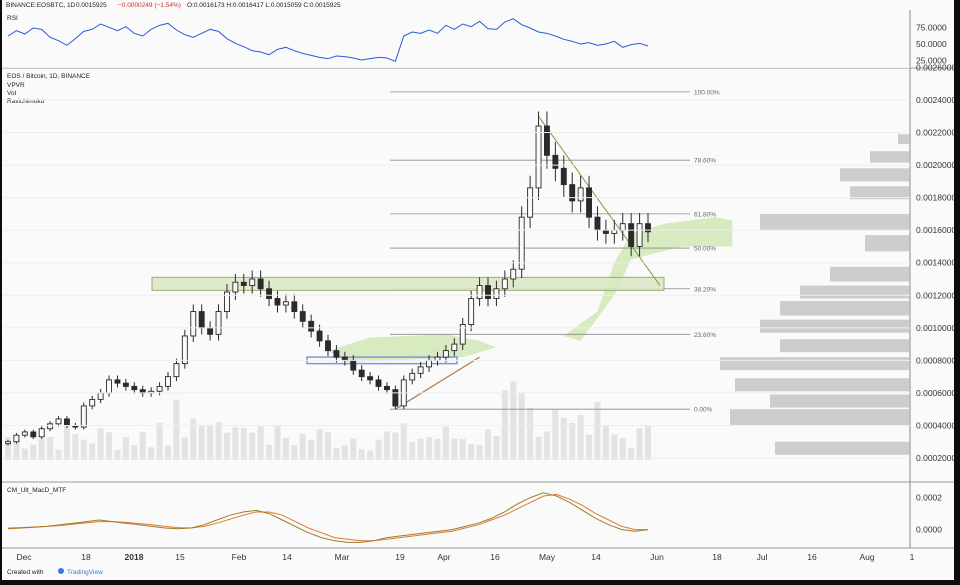 This screenshot has height=585, width=960. I want to click on footer-created-with: Created with, so click(25, 572).